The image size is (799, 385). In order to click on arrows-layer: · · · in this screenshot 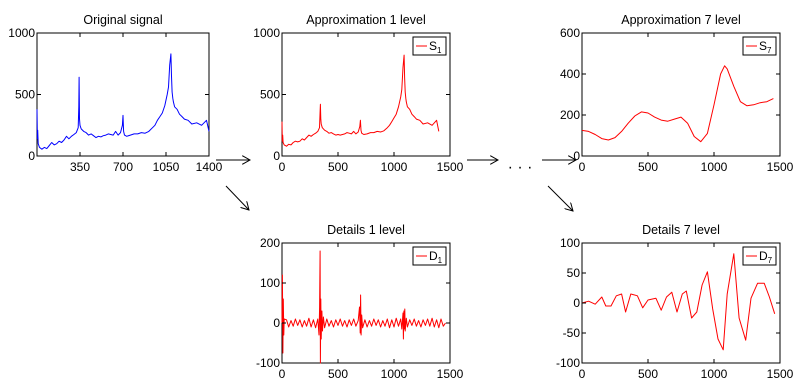, I will do `click(396, 185)`.